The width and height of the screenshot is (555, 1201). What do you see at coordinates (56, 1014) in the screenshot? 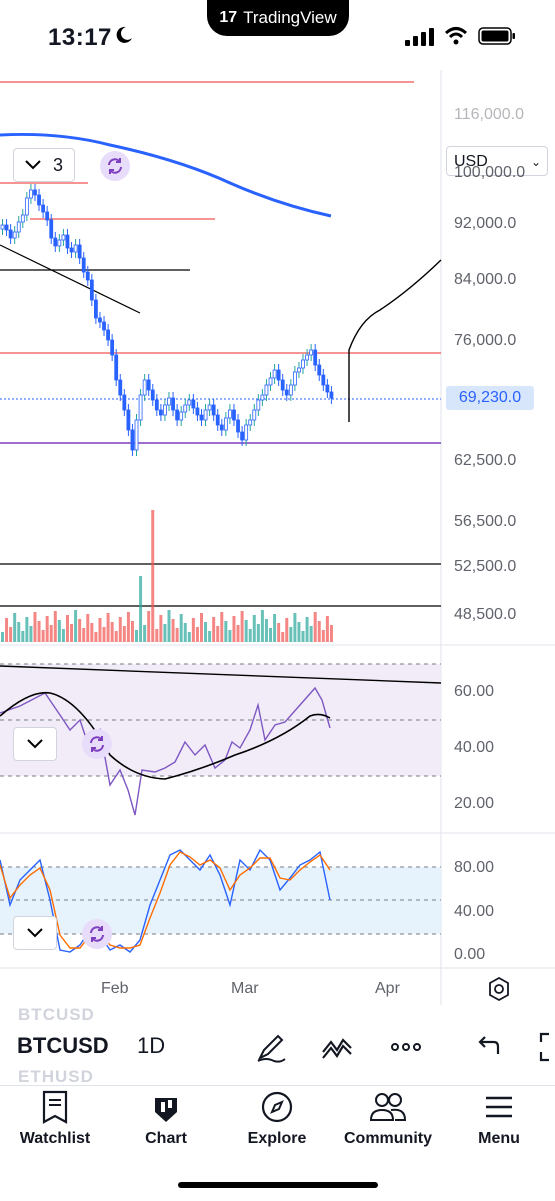
I see `ghost-symbol-above: BTCUSD` at bounding box center [56, 1014].